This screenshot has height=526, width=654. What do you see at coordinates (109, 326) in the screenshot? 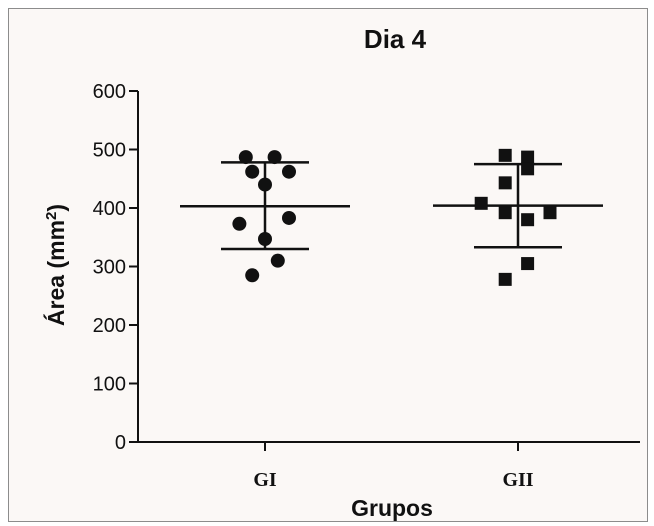
I see `y-tick-label: 200` at bounding box center [109, 326].